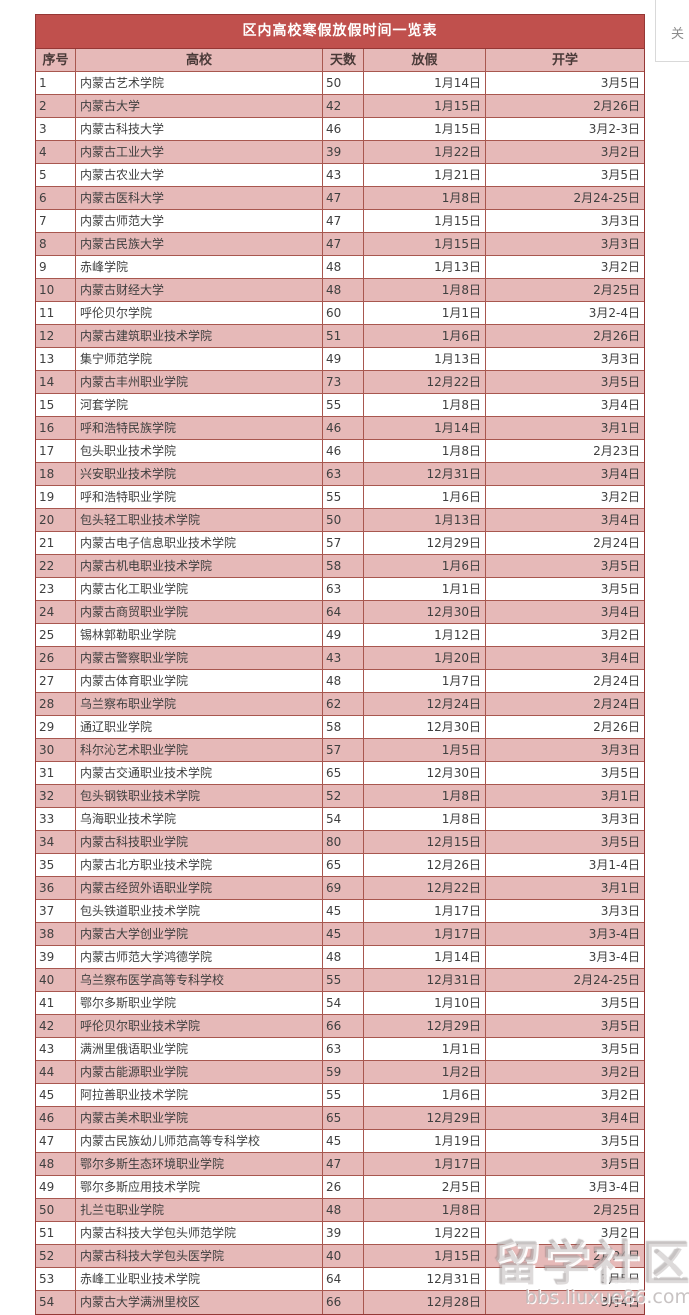  I want to click on cell-university: 内蒙古民族大学, so click(199, 244).